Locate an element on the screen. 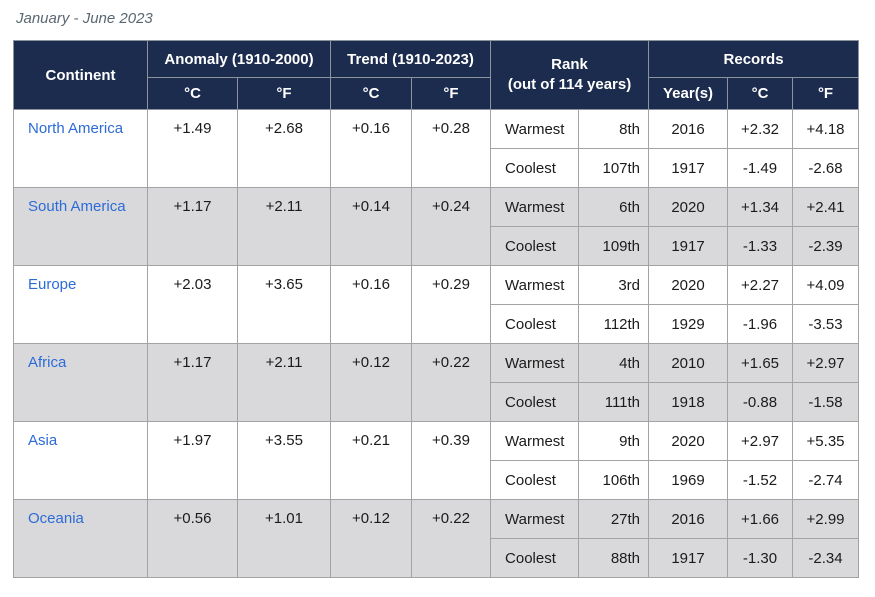  header-anomaly-fahrenheit: °F is located at coordinates (284, 93).